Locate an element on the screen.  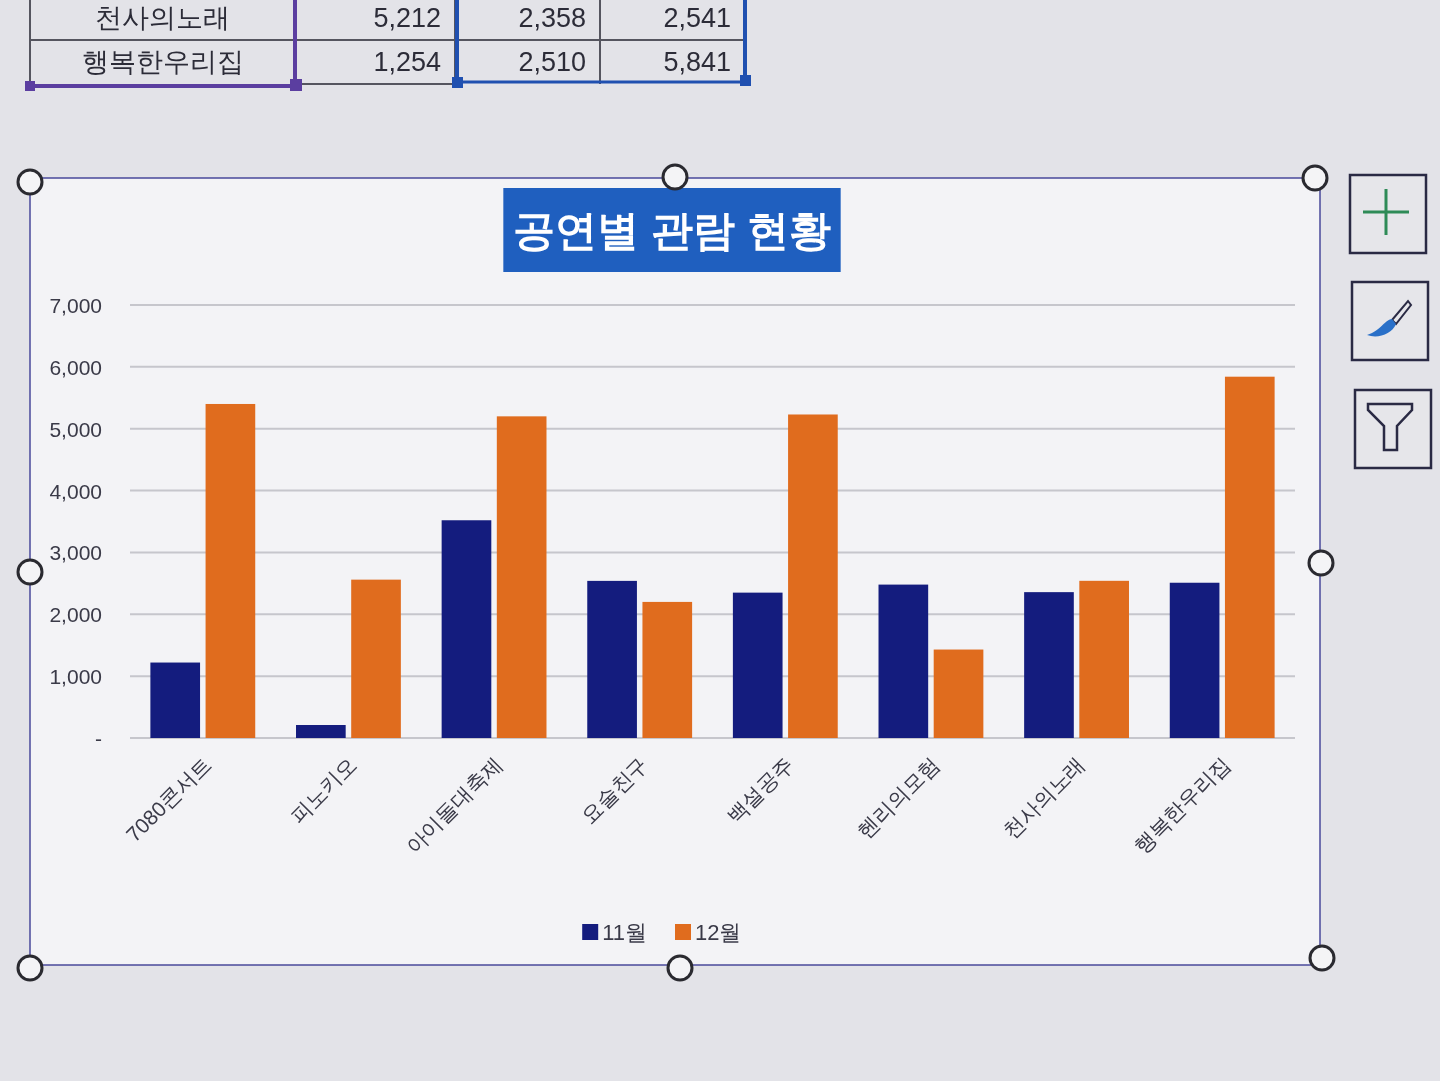
y-tick-label: - is located at coordinates (98, 738).